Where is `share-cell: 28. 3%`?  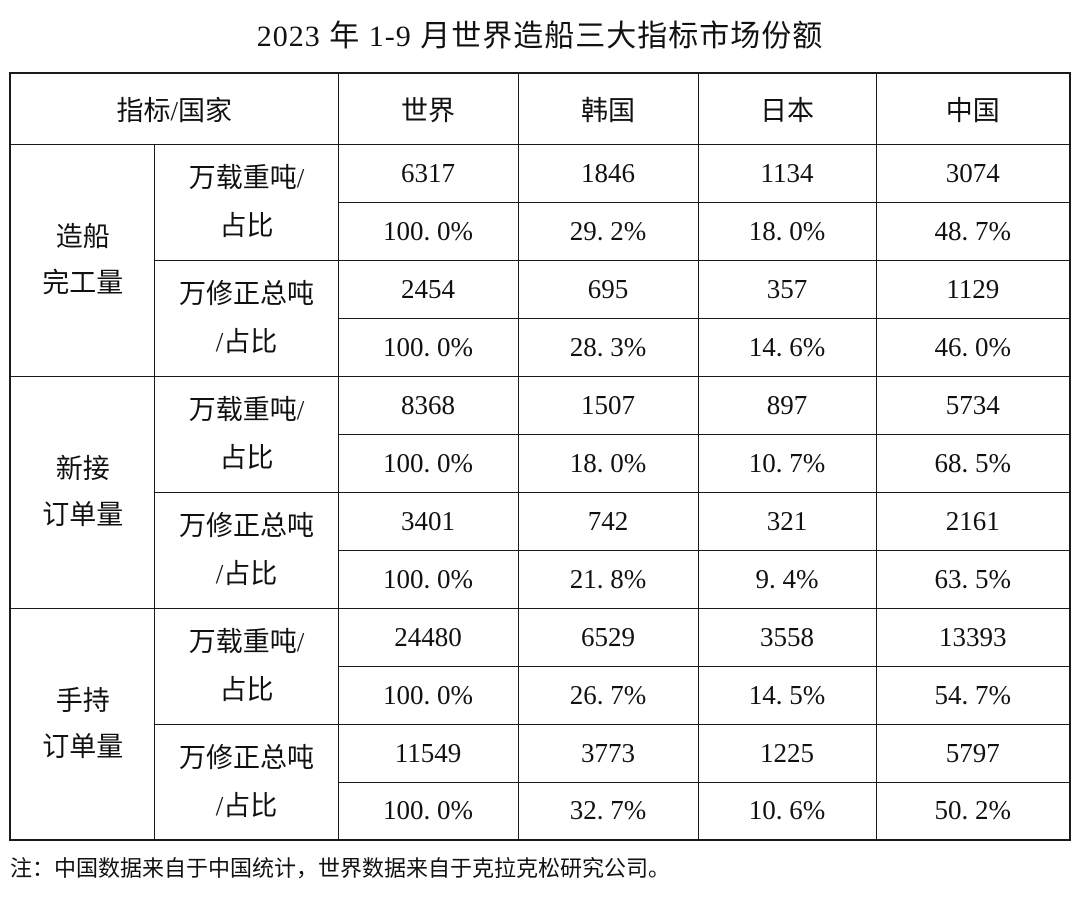
share-cell: 28. 3% is located at coordinates (608, 347).